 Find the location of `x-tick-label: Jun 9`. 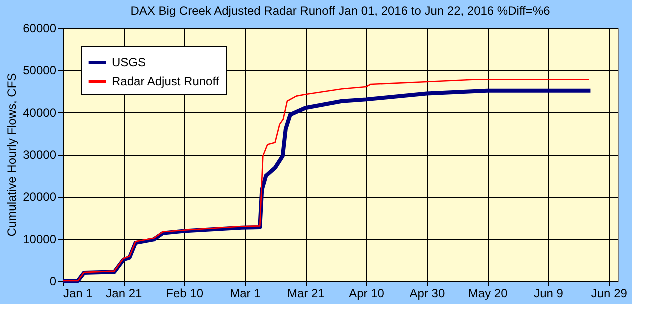

x-tick-label: Jun 9 is located at coordinates (549, 293).